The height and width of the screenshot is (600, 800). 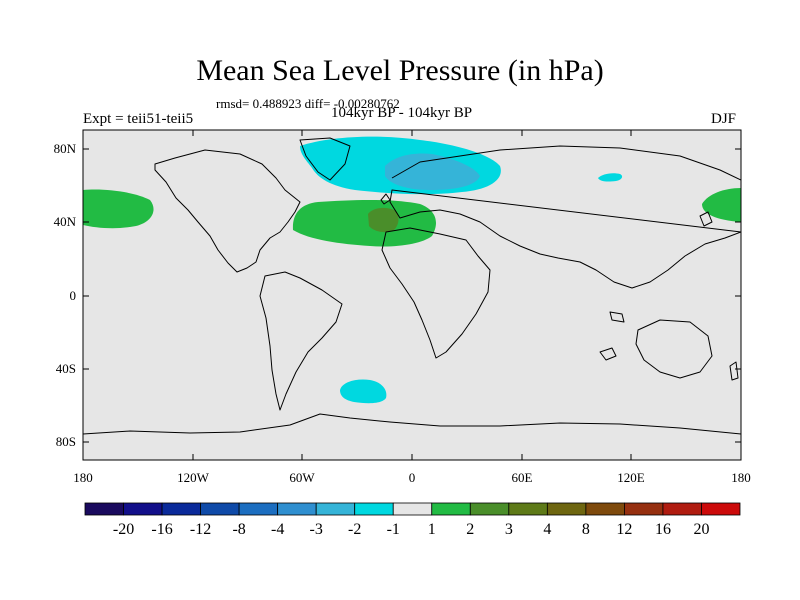 I want to click on lon-label-120w: 120W, so click(x=193, y=477).